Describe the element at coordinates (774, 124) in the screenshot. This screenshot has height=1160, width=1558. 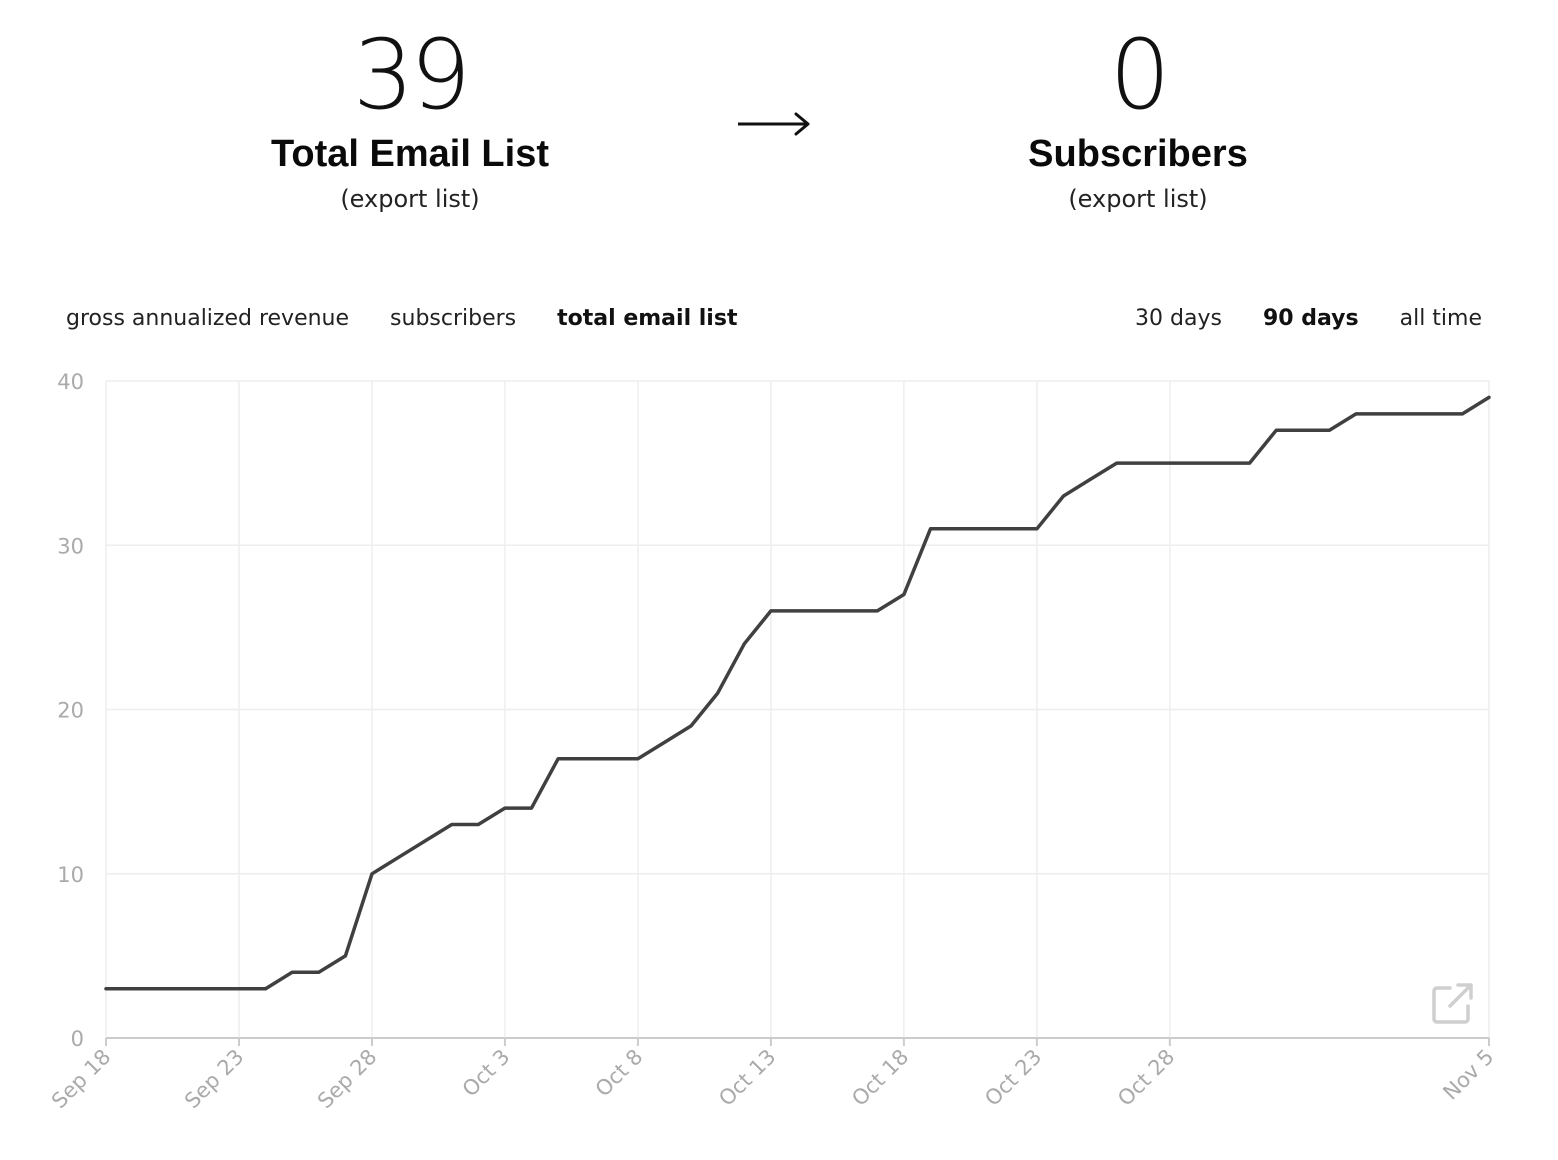
I see `right-arrow-icon` at that location.